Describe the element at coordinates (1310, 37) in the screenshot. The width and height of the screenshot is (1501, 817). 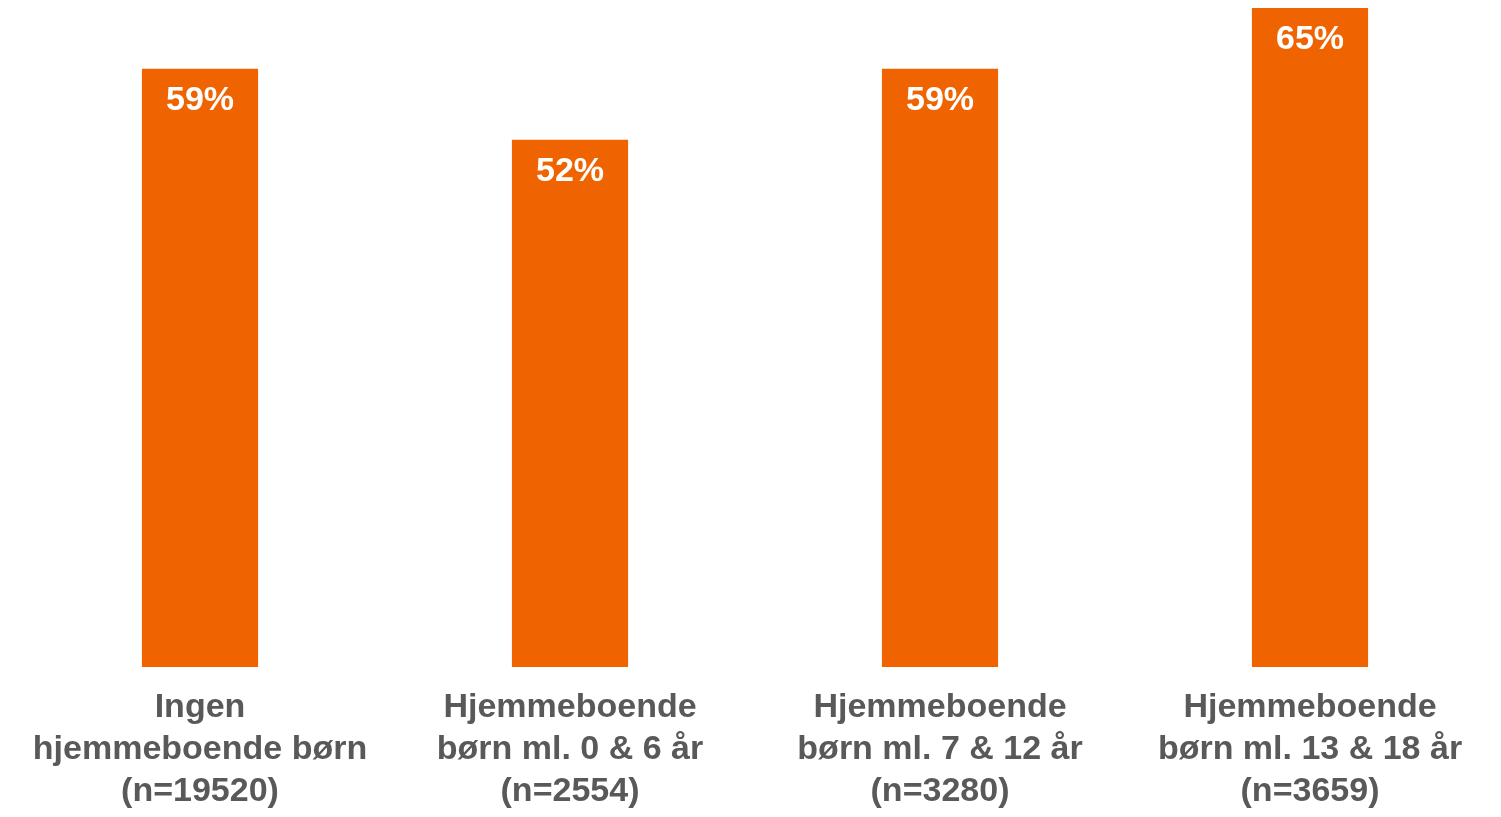
I see `data-label: 65%` at that location.